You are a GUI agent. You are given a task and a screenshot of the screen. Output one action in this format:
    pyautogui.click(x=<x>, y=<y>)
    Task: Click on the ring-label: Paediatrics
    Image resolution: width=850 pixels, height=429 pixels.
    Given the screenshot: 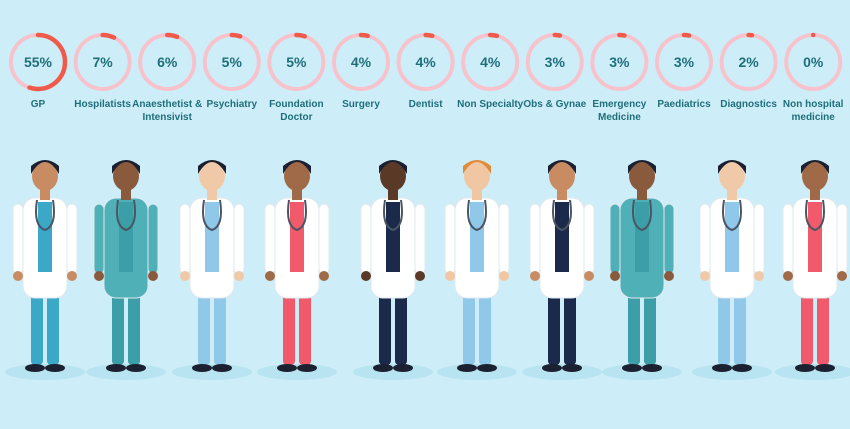 What is the action you would take?
    pyautogui.click(x=684, y=104)
    